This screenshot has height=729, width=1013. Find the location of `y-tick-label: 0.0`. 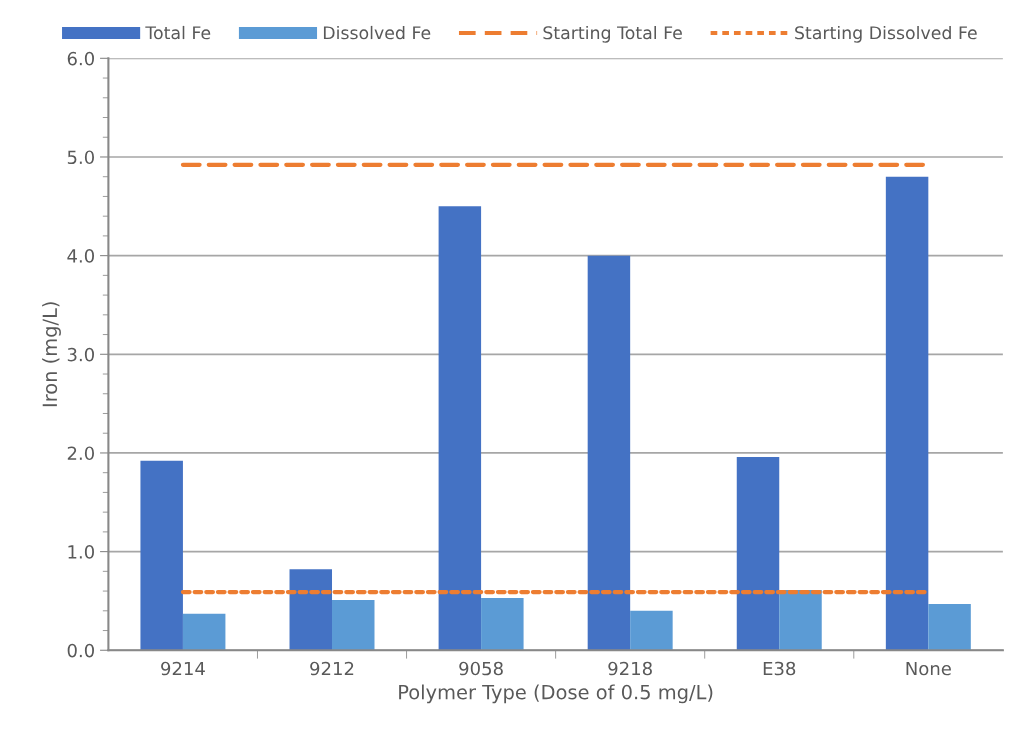

y-tick-label: 0.0 is located at coordinates (80, 650).